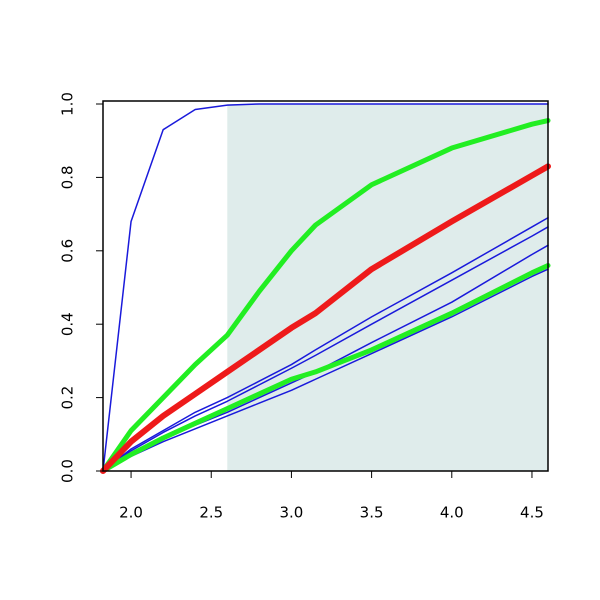  What do you see at coordinates (532, 513) in the screenshot?
I see `x-tick-label: 4.5` at bounding box center [532, 513].